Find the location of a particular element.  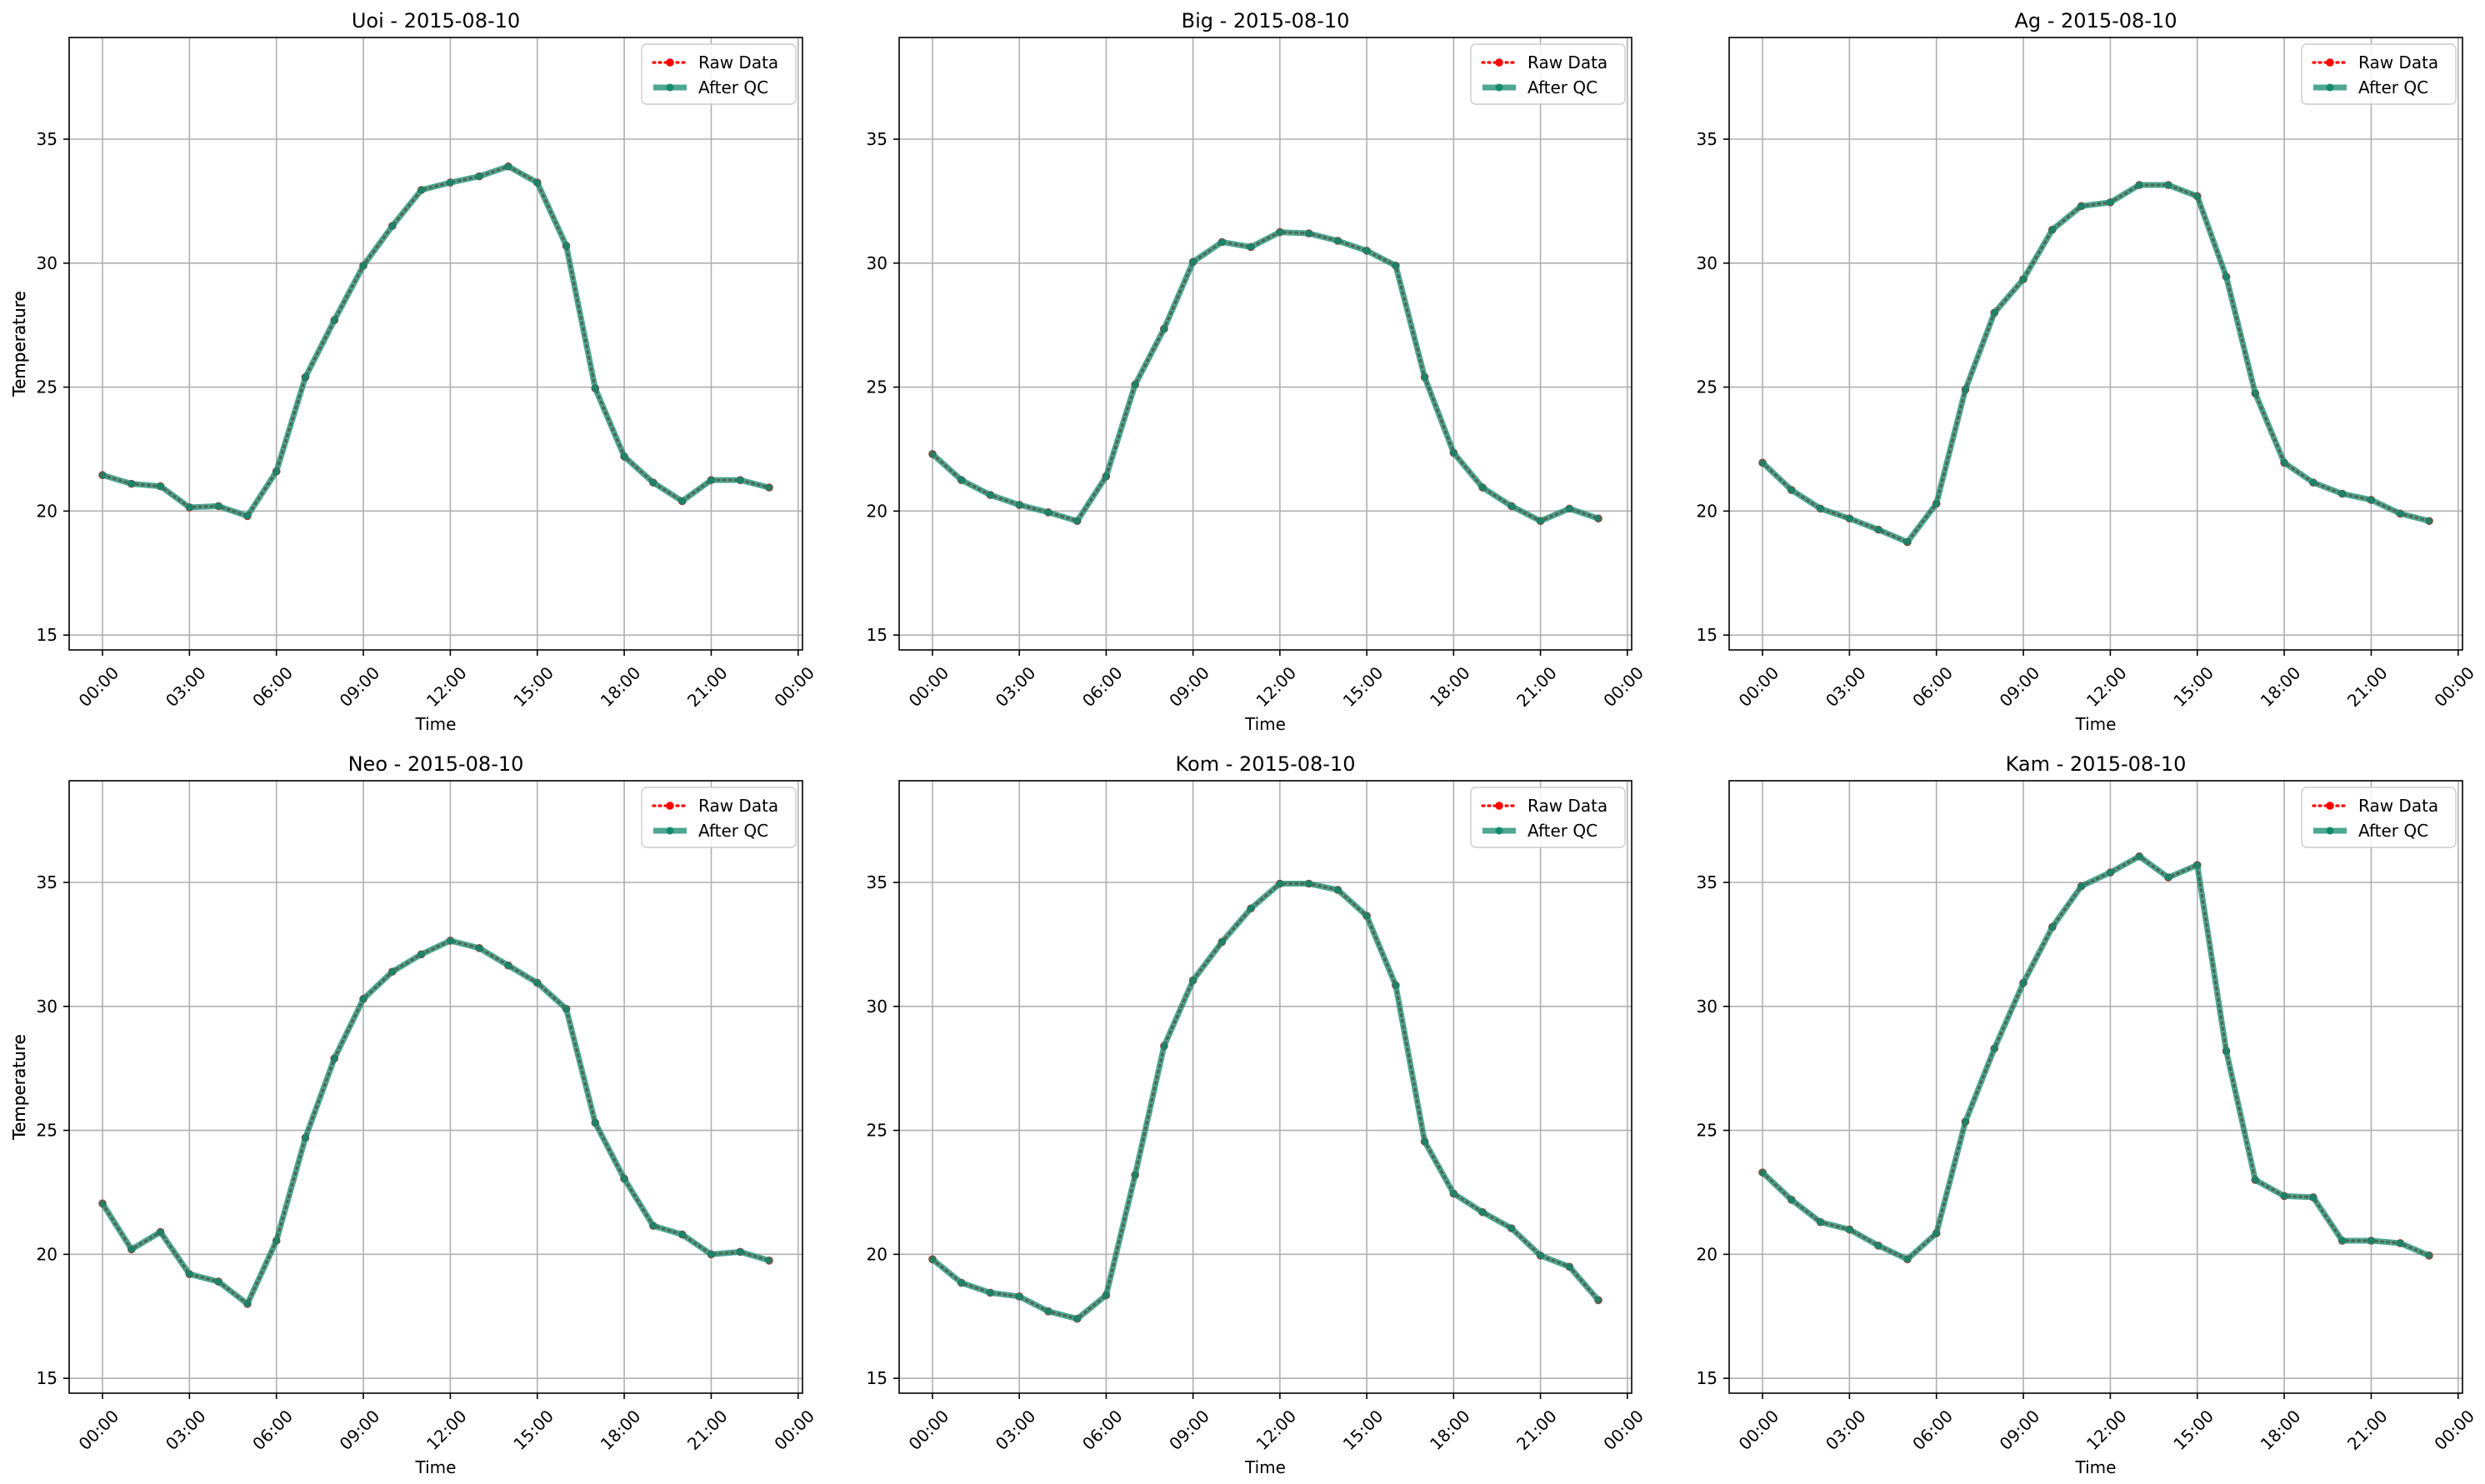

x-tick-label: 18:00 is located at coordinates (1450, 1430).